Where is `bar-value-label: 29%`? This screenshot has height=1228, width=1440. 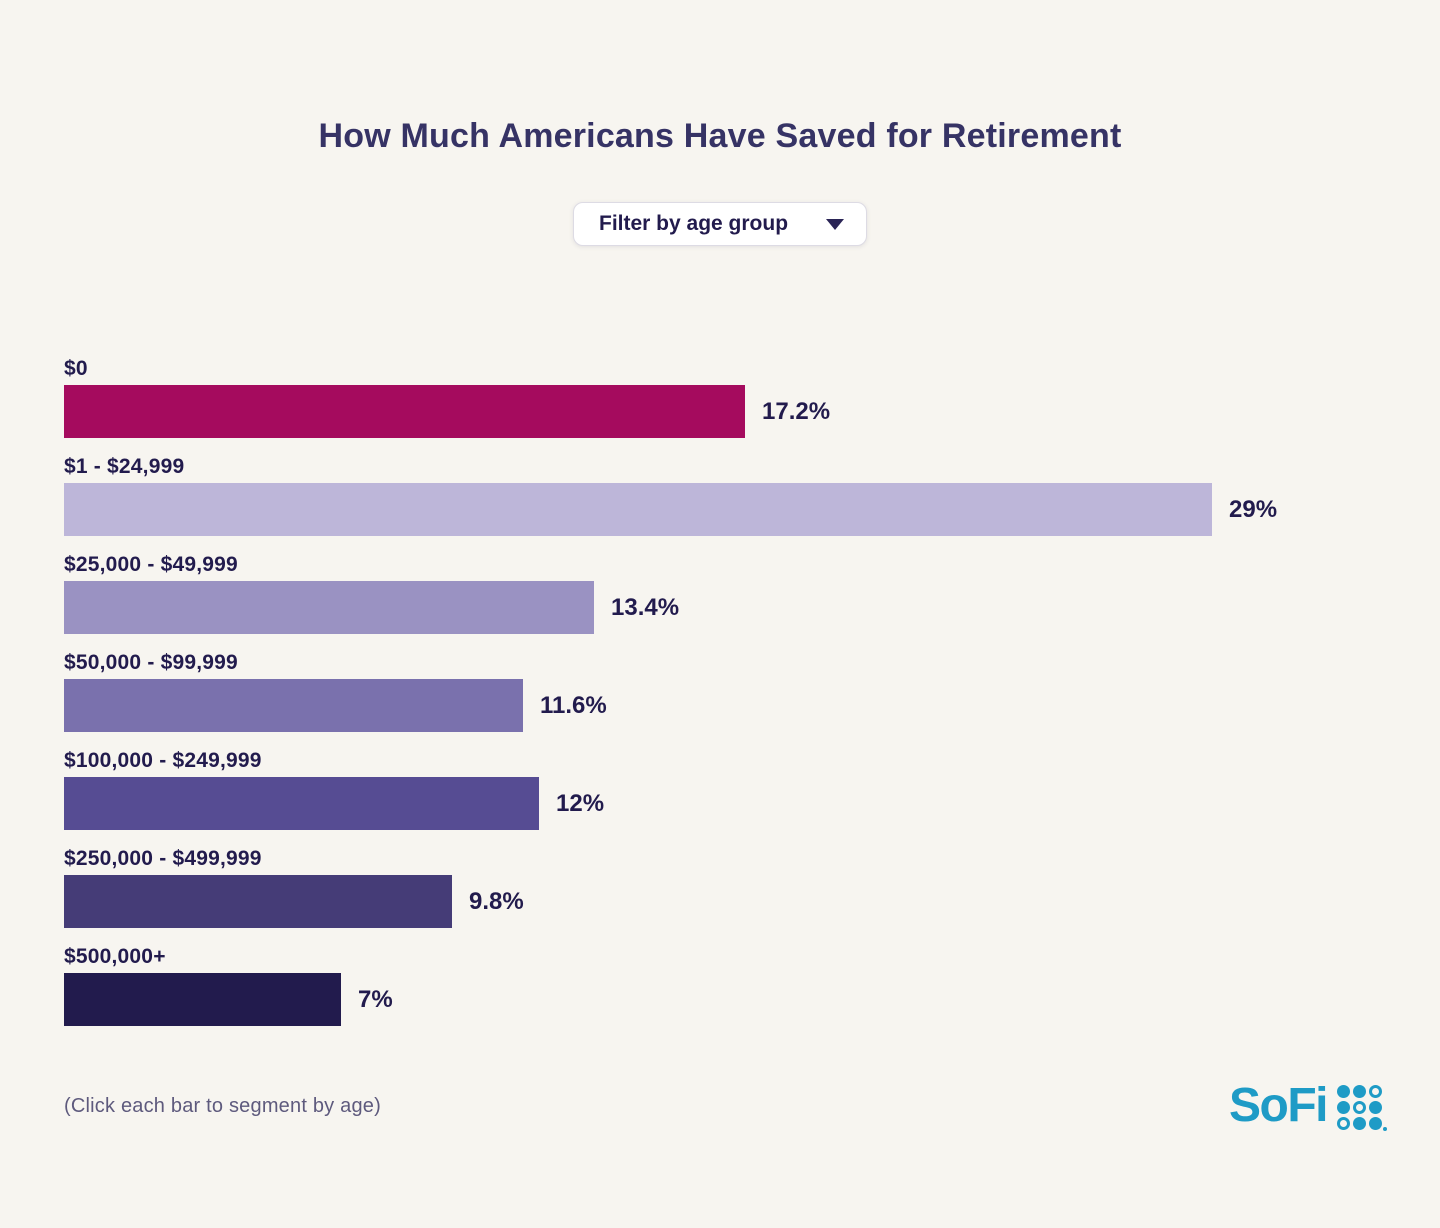 bar-value-label: 29% is located at coordinates (1253, 509).